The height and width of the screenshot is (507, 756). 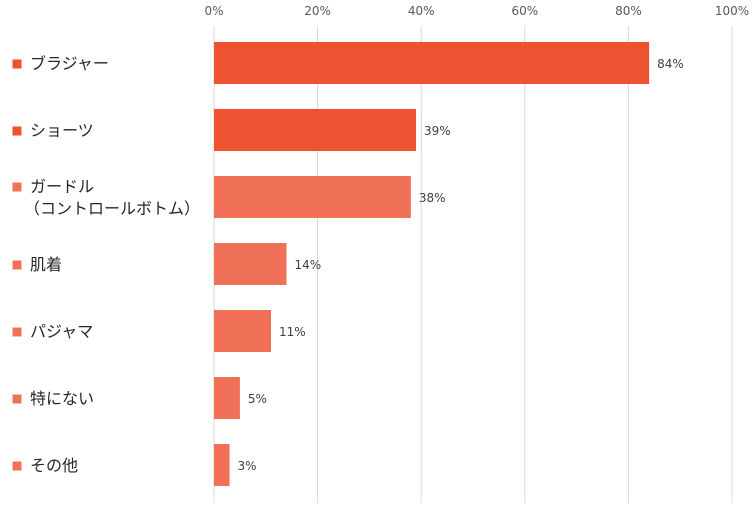 What do you see at coordinates (62, 398) in the screenshot?
I see `category-label: 特にない` at bounding box center [62, 398].